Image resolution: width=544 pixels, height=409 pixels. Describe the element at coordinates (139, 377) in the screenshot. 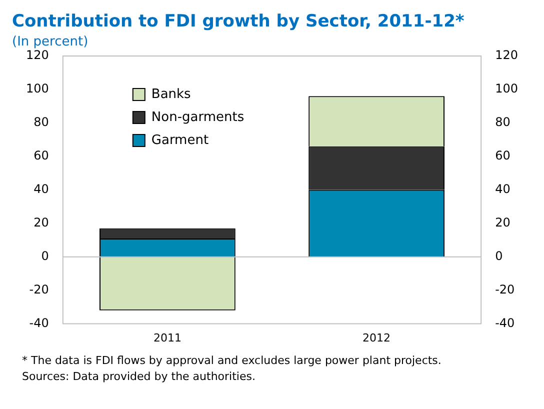

I see `source-note: Sources: Data provided by the authorities.` at that location.